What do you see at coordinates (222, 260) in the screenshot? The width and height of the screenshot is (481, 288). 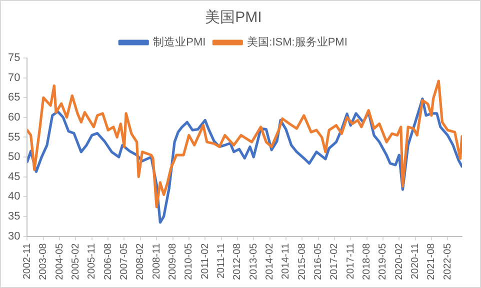 I see `x-tick-label: 2011-11` at bounding box center [222, 260].